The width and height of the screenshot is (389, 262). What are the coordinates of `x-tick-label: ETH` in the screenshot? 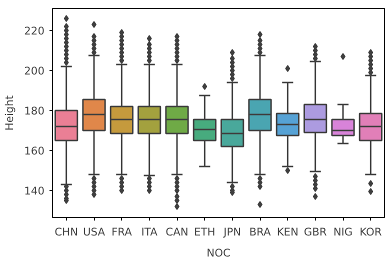 It's located at (205, 232).